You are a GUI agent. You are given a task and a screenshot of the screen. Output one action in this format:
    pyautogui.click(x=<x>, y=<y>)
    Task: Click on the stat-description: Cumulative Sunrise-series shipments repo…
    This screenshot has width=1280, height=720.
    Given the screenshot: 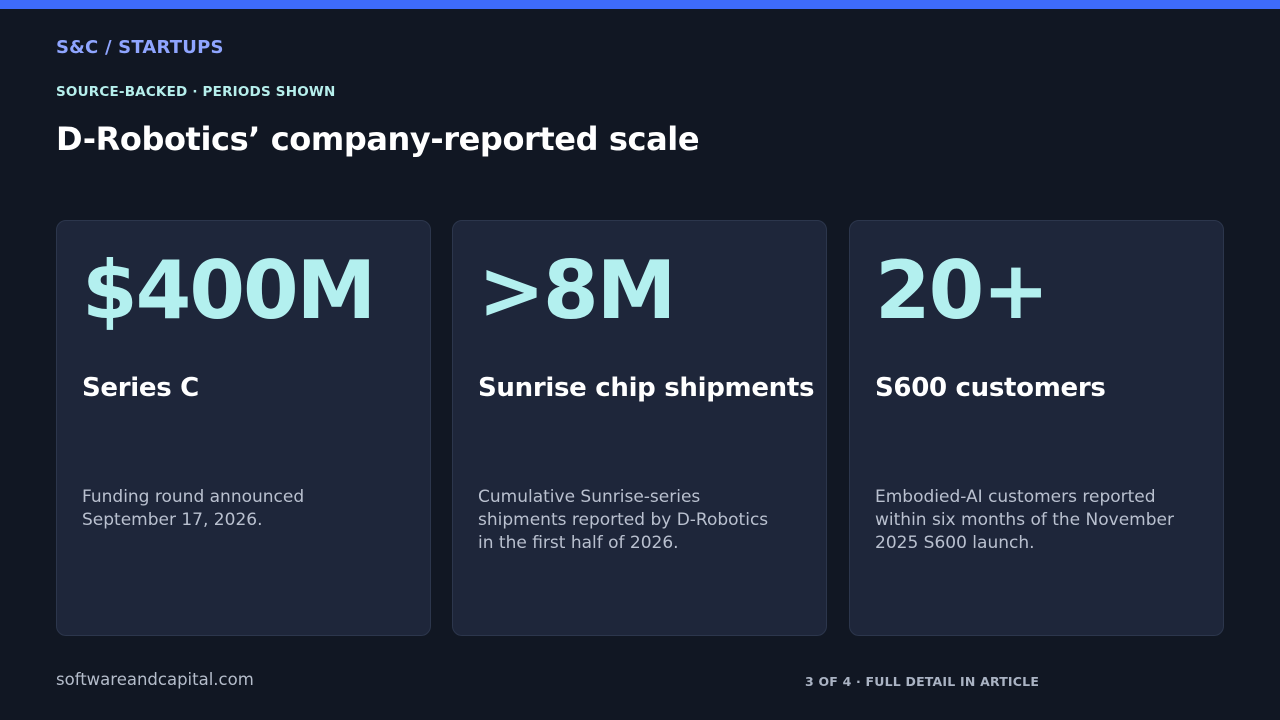 What is the action you would take?
    pyautogui.click(x=623, y=520)
    